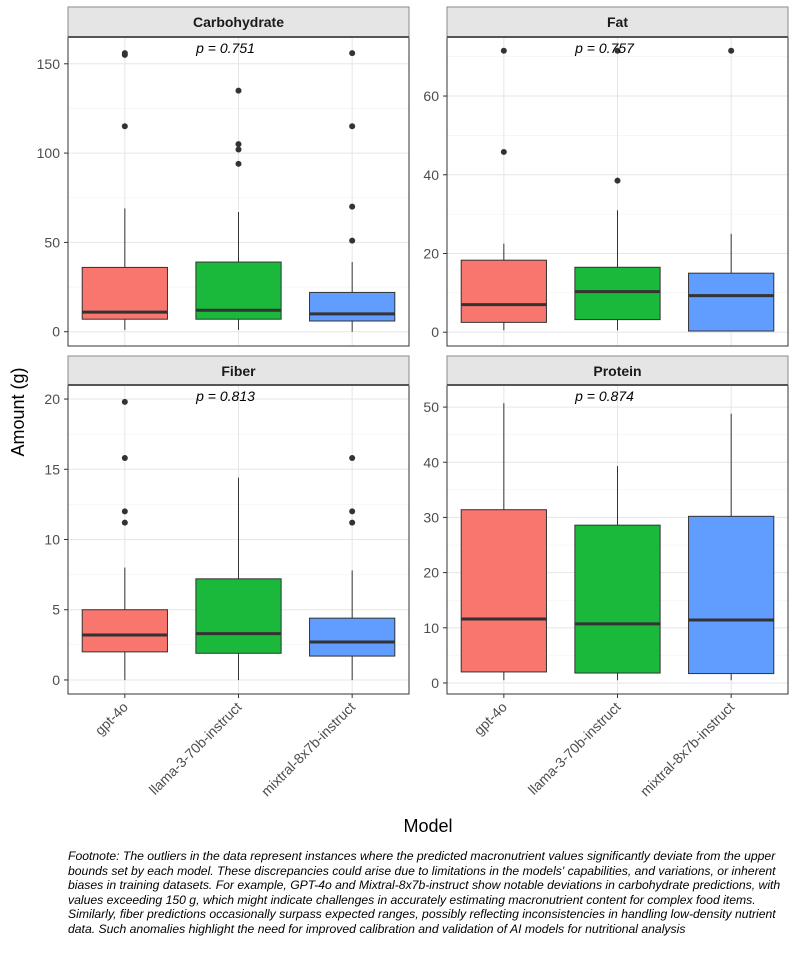  What do you see at coordinates (124, 190) in the screenshot?
I see `box-carbohydrate-gpt-4o` at bounding box center [124, 190].